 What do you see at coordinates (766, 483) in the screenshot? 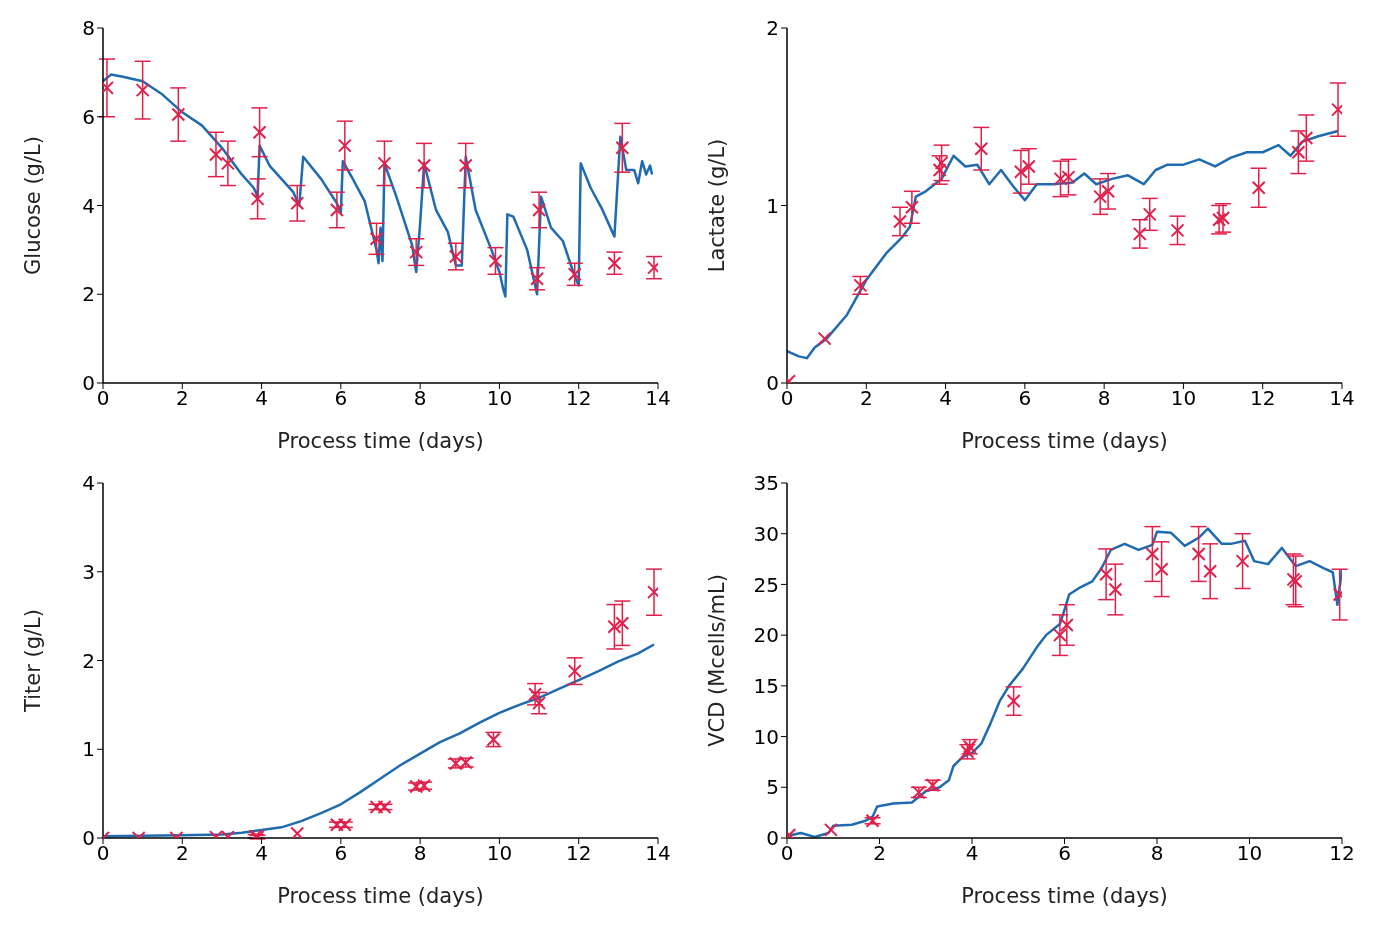
I see `y-tick-label: 35` at bounding box center [766, 483].